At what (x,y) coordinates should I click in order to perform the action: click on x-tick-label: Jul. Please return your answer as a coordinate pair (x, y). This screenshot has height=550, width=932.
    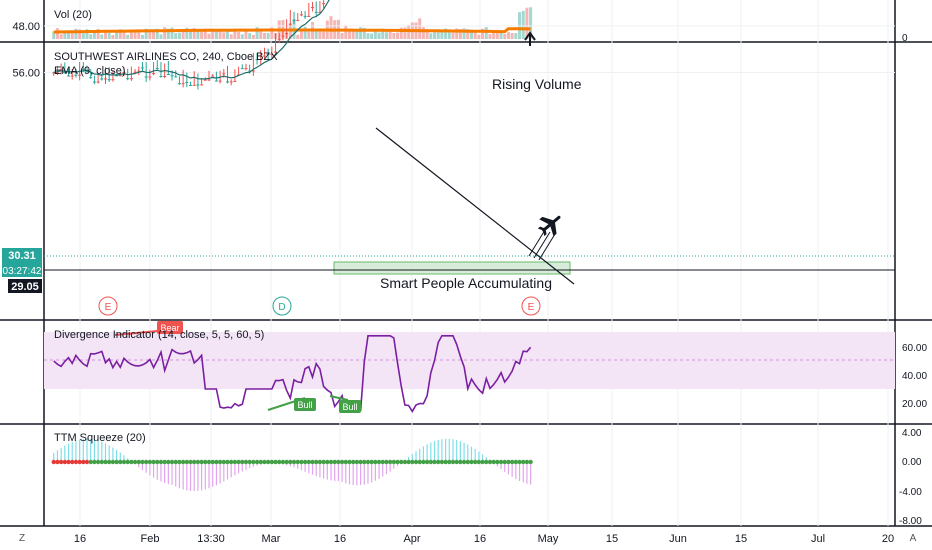
    Looking at the image, I should click on (818, 539).